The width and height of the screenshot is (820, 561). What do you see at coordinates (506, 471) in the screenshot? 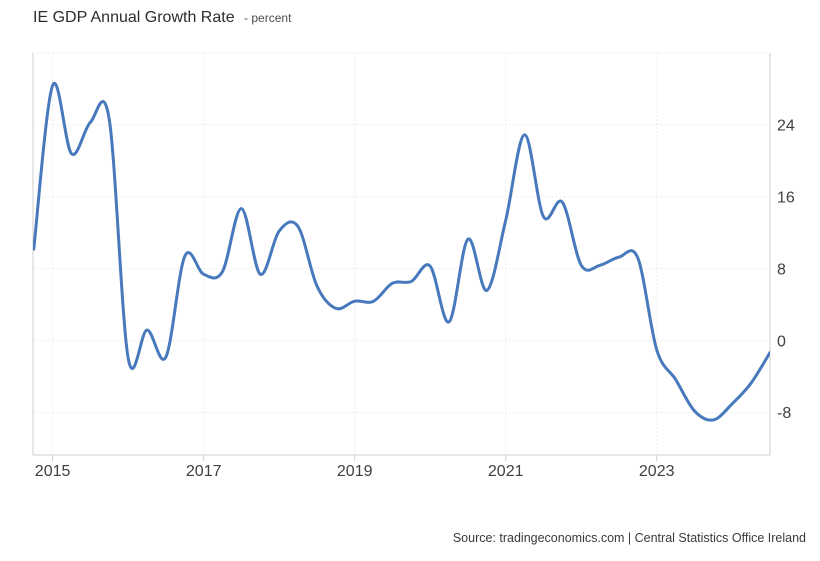
I see `x-axis-label: 2021` at bounding box center [506, 471].